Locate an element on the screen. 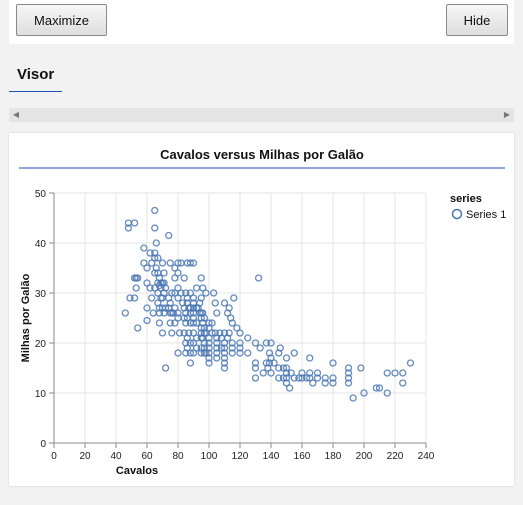 Image resolution: width=523 pixels, height=505 pixels. y-tick-label: 40 is located at coordinates (41, 244).